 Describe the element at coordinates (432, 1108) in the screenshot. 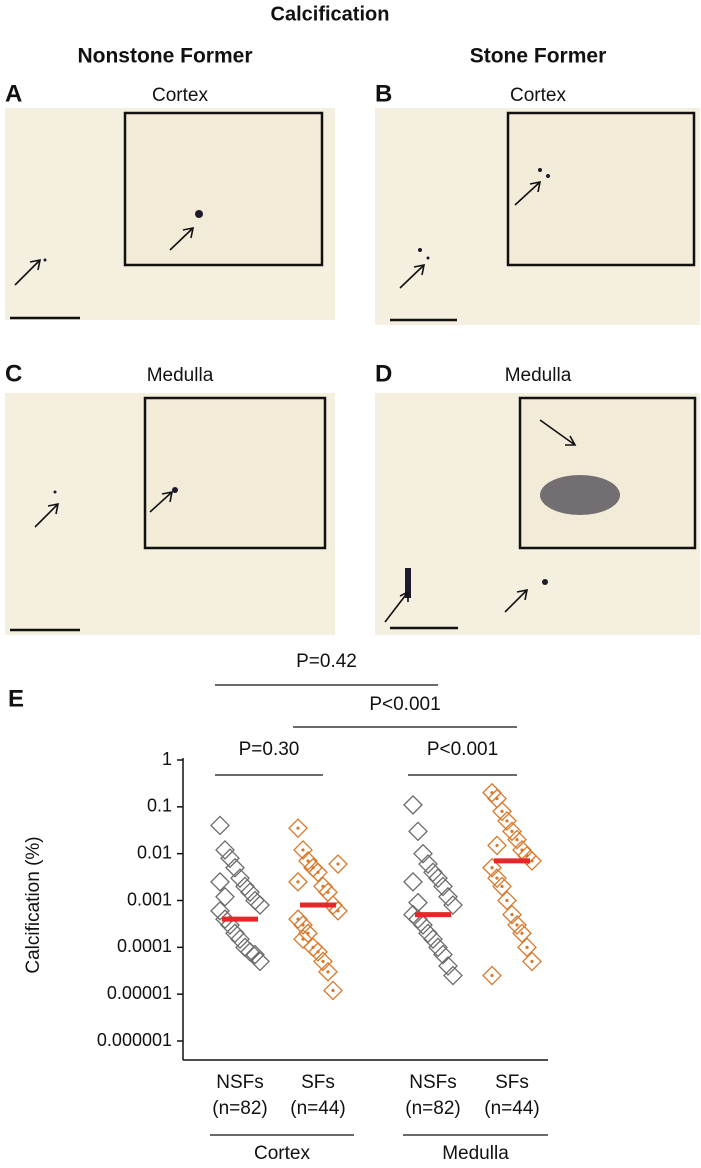

I see `x-tick-sublabel: (n=82)` at that location.